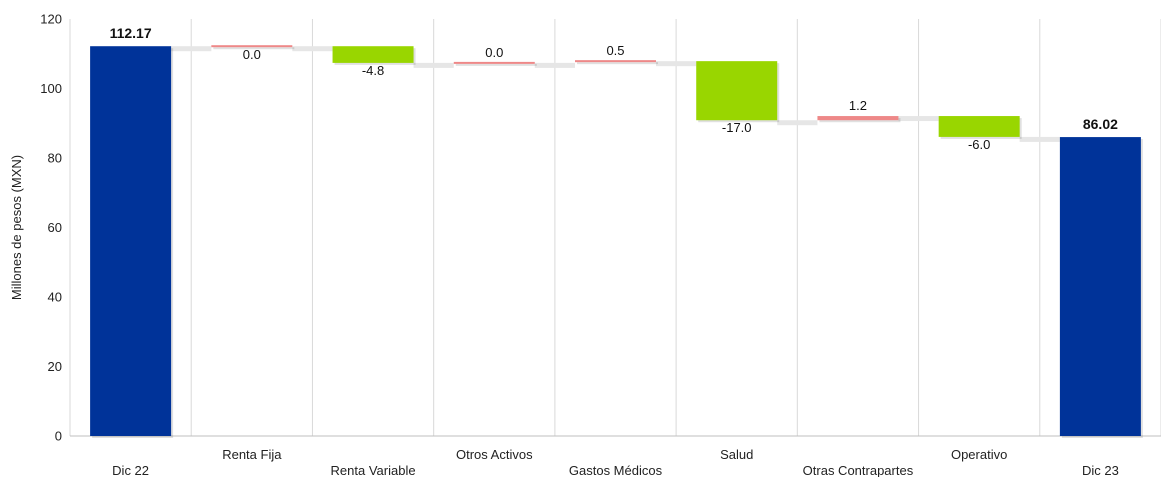 This screenshot has width=1161, height=477. What do you see at coordinates (737, 91) in the screenshot?
I see `bar-salud` at bounding box center [737, 91].